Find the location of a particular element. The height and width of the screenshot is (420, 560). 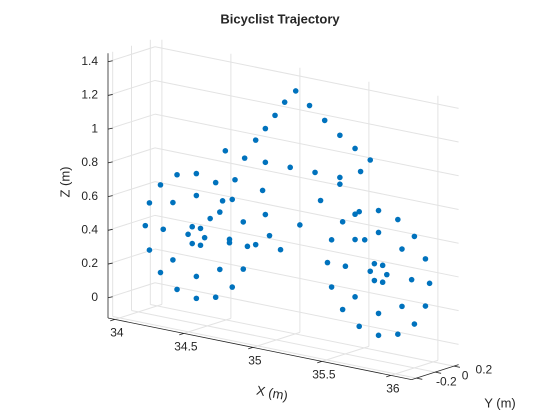

y-tick-label: 0 is located at coordinates (465, 375).